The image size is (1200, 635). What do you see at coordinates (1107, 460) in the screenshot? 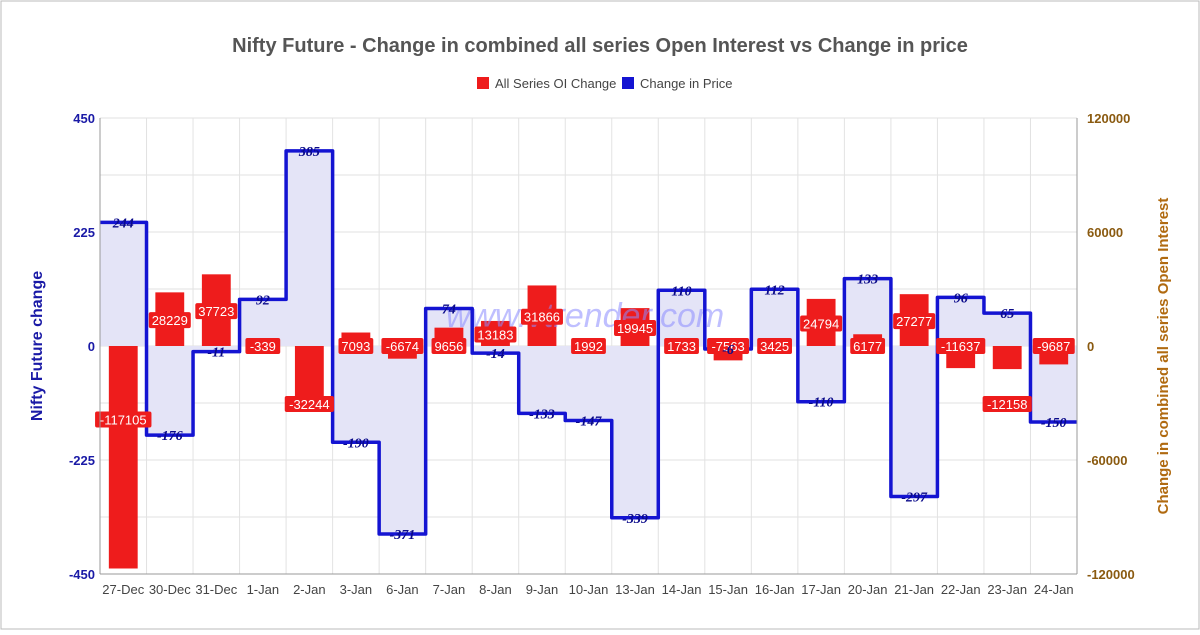
I see `y2-tick-label: -60000` at bounding box center [1107, 460].